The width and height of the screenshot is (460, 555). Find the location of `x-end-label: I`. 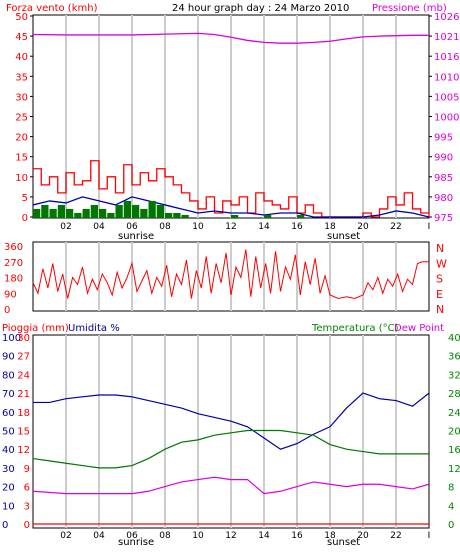

x-end-label: I is located at coordinates (429, 227).